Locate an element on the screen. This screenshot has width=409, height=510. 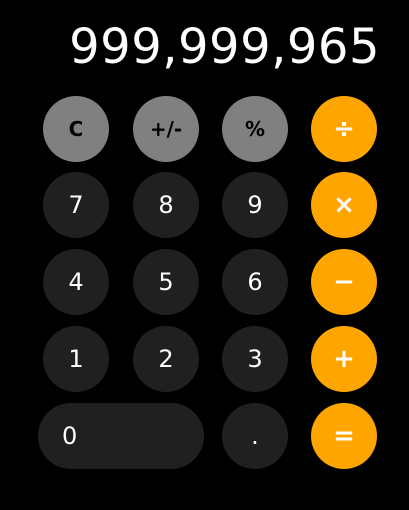
digit-9-button: 9 is located at coordinates (255, 205).